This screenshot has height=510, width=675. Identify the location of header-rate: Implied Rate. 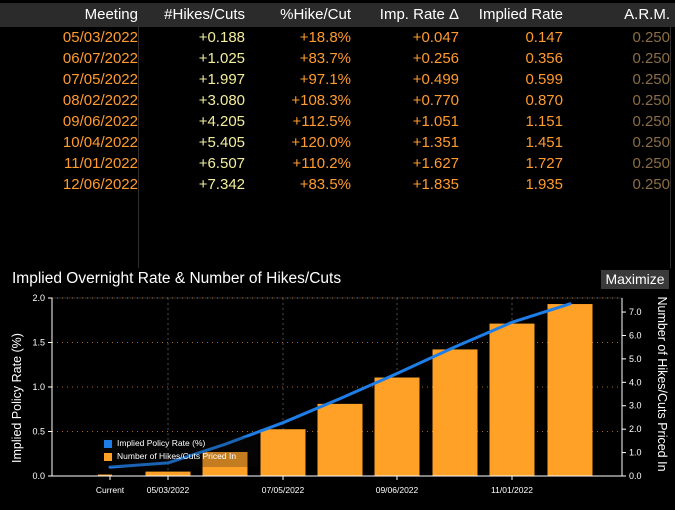
(520, 14).